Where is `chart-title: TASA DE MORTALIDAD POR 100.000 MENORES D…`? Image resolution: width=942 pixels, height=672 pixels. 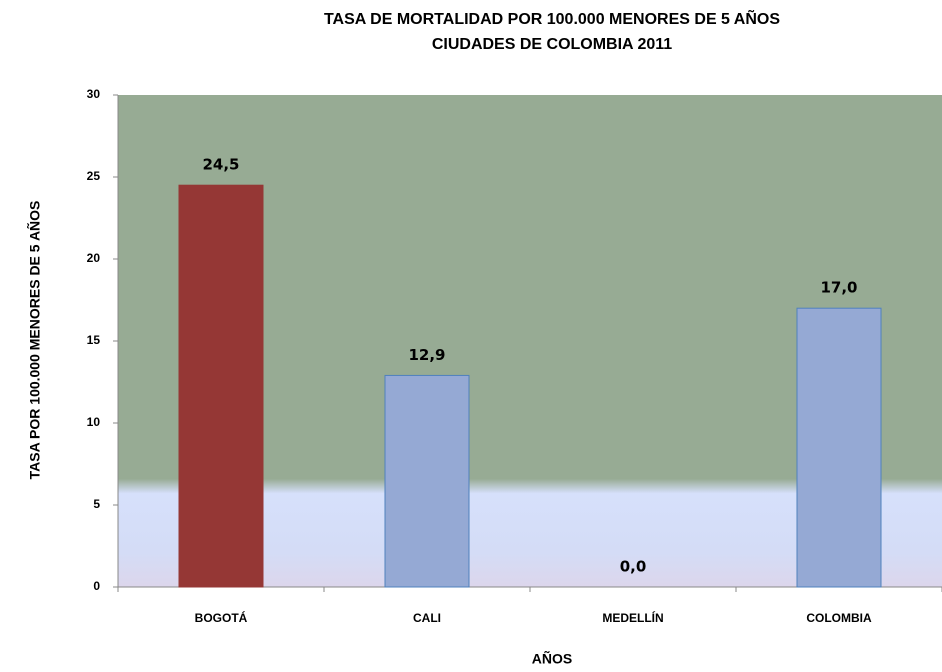 chart-title: TASA DE MORTALIDAD POR 100.000 MENORES D… is located at coordinates (552, 18).